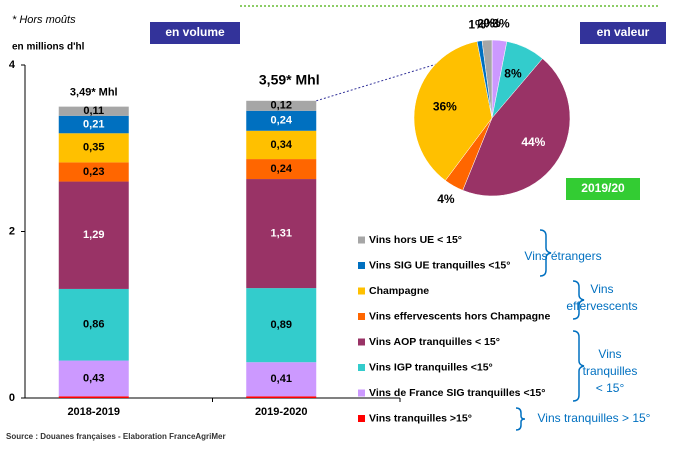  I want to click on value-label: 0,23, so click(93, 172).